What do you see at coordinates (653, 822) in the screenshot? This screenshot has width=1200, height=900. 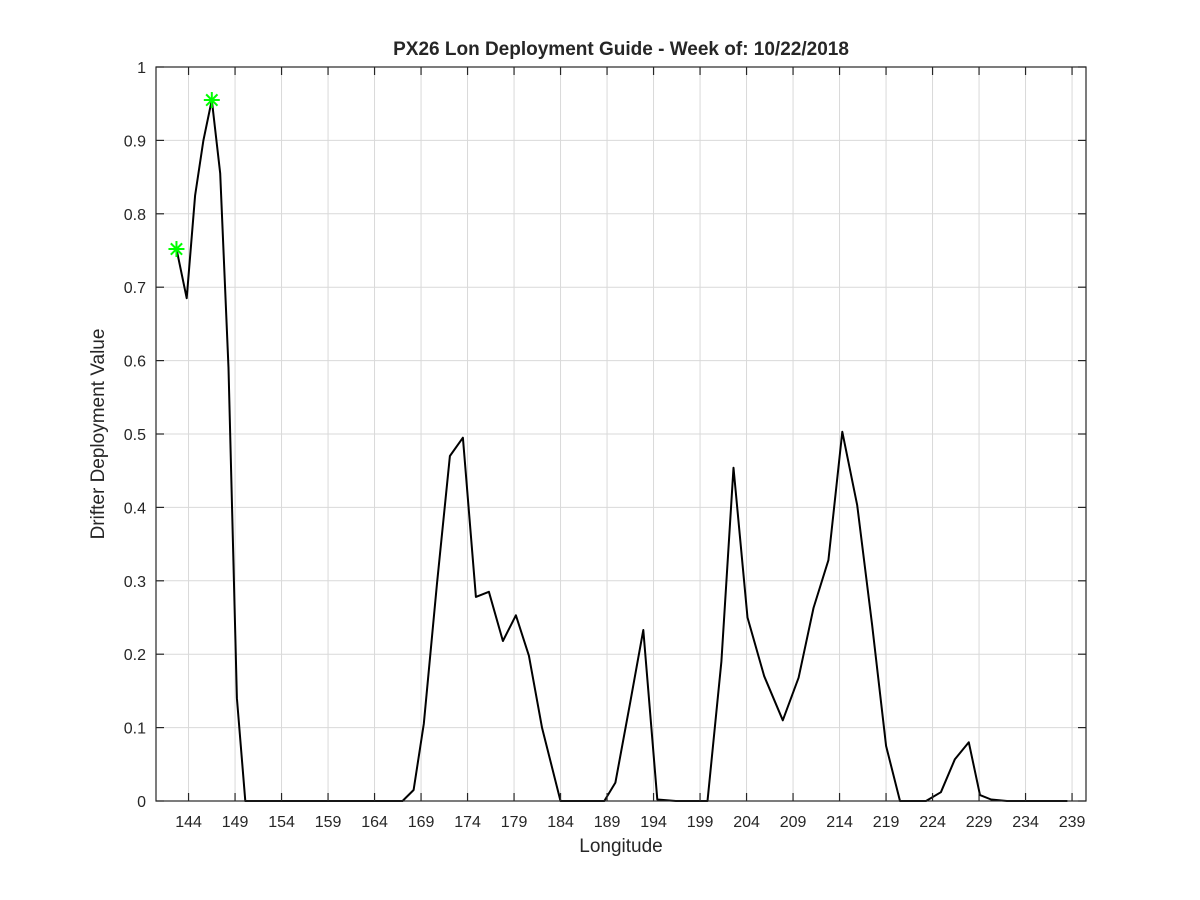 I see `x-tick-label: 194` at bounding box center [653, 822].